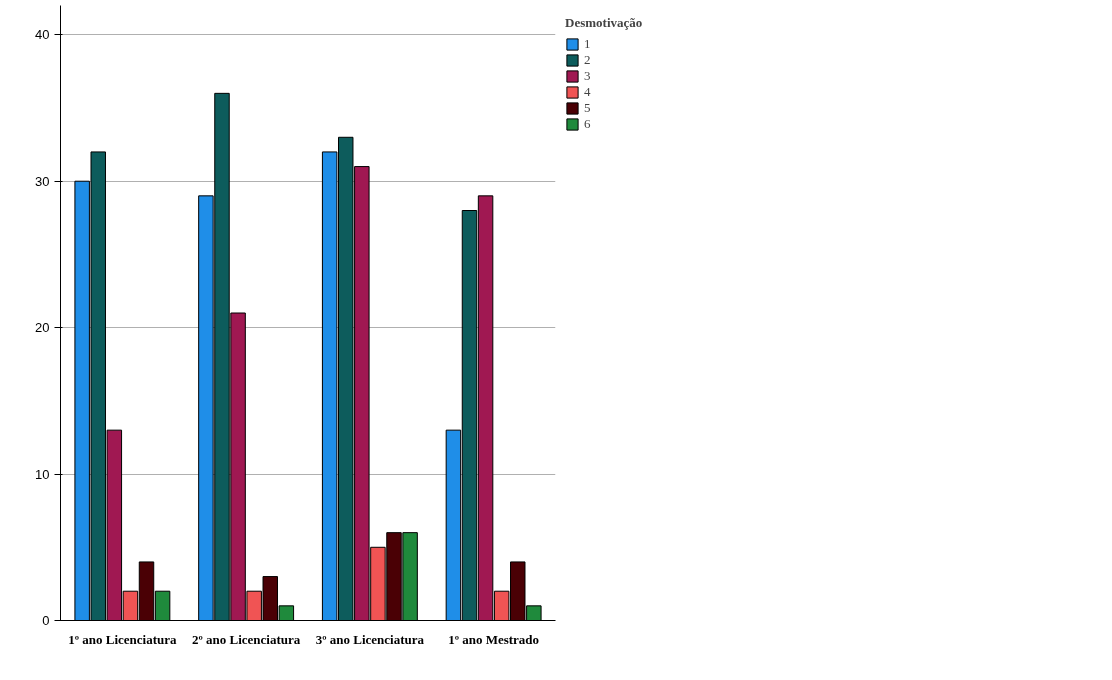  What do you see at coordinates (46, 620) in the screenshot?
I see `y-tick-label: 0` at bounding box center [46, 620].